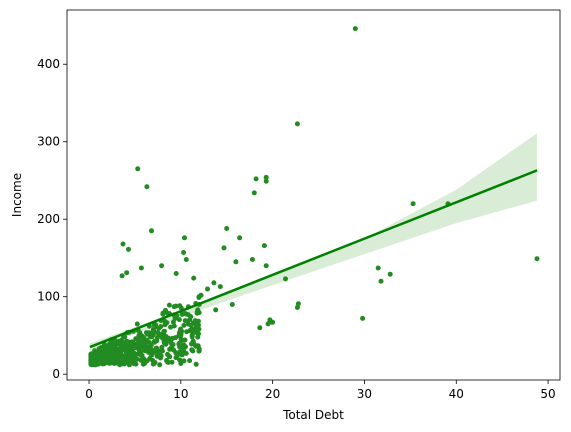  What do you see at coordinates (180, 394) in the screenshot?
I see `x-tick-label: 10` at bounding box center [180, 394].